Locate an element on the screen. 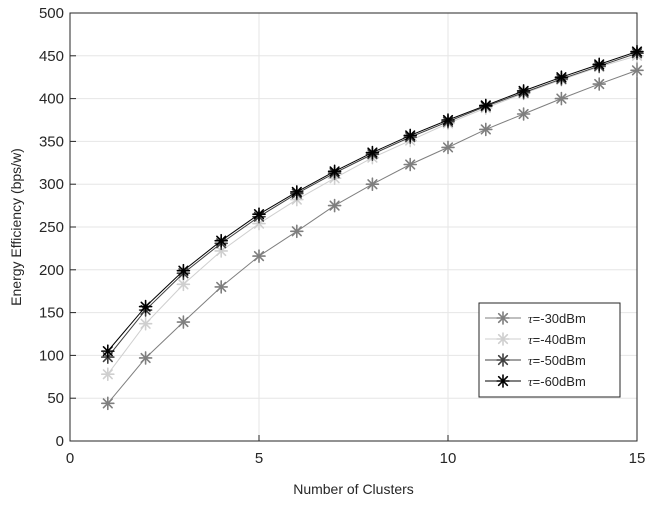 The width and height of the screenshot is (646, 505). y-tick-label: 450 is located at coordinates (51, 56).